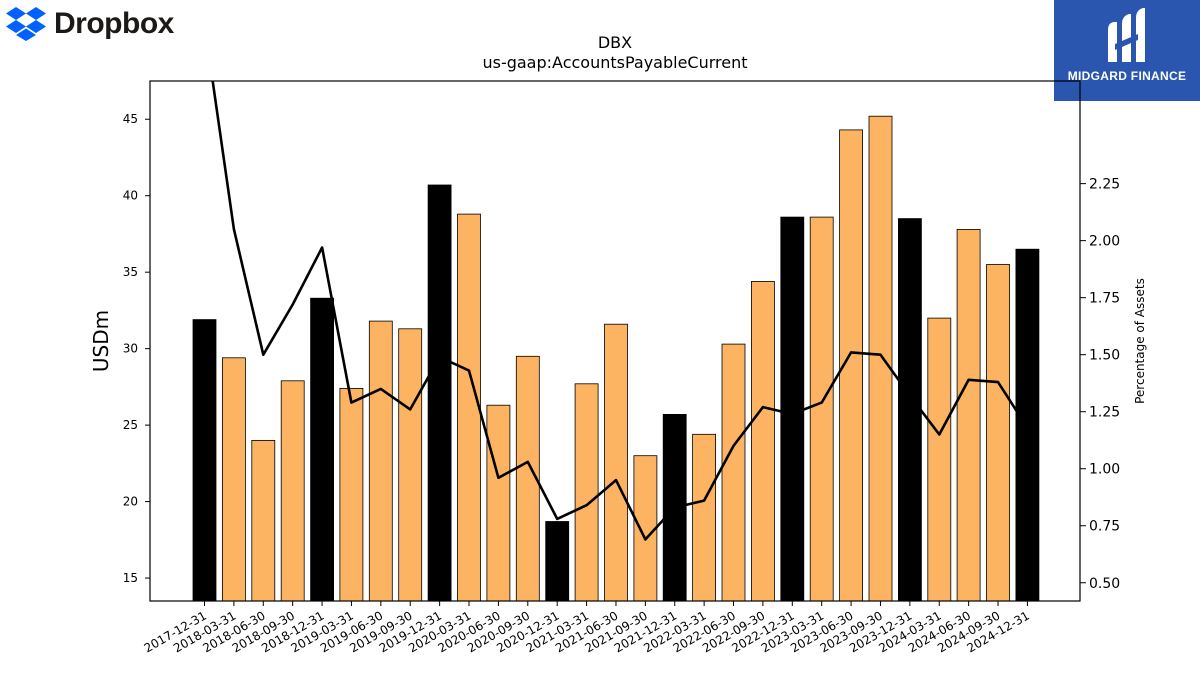 The image size is (1200, 675). Describe the element at coordinates (1104, 242) in the screenshot. I see `y2-tick-label: 2.00` at that location.